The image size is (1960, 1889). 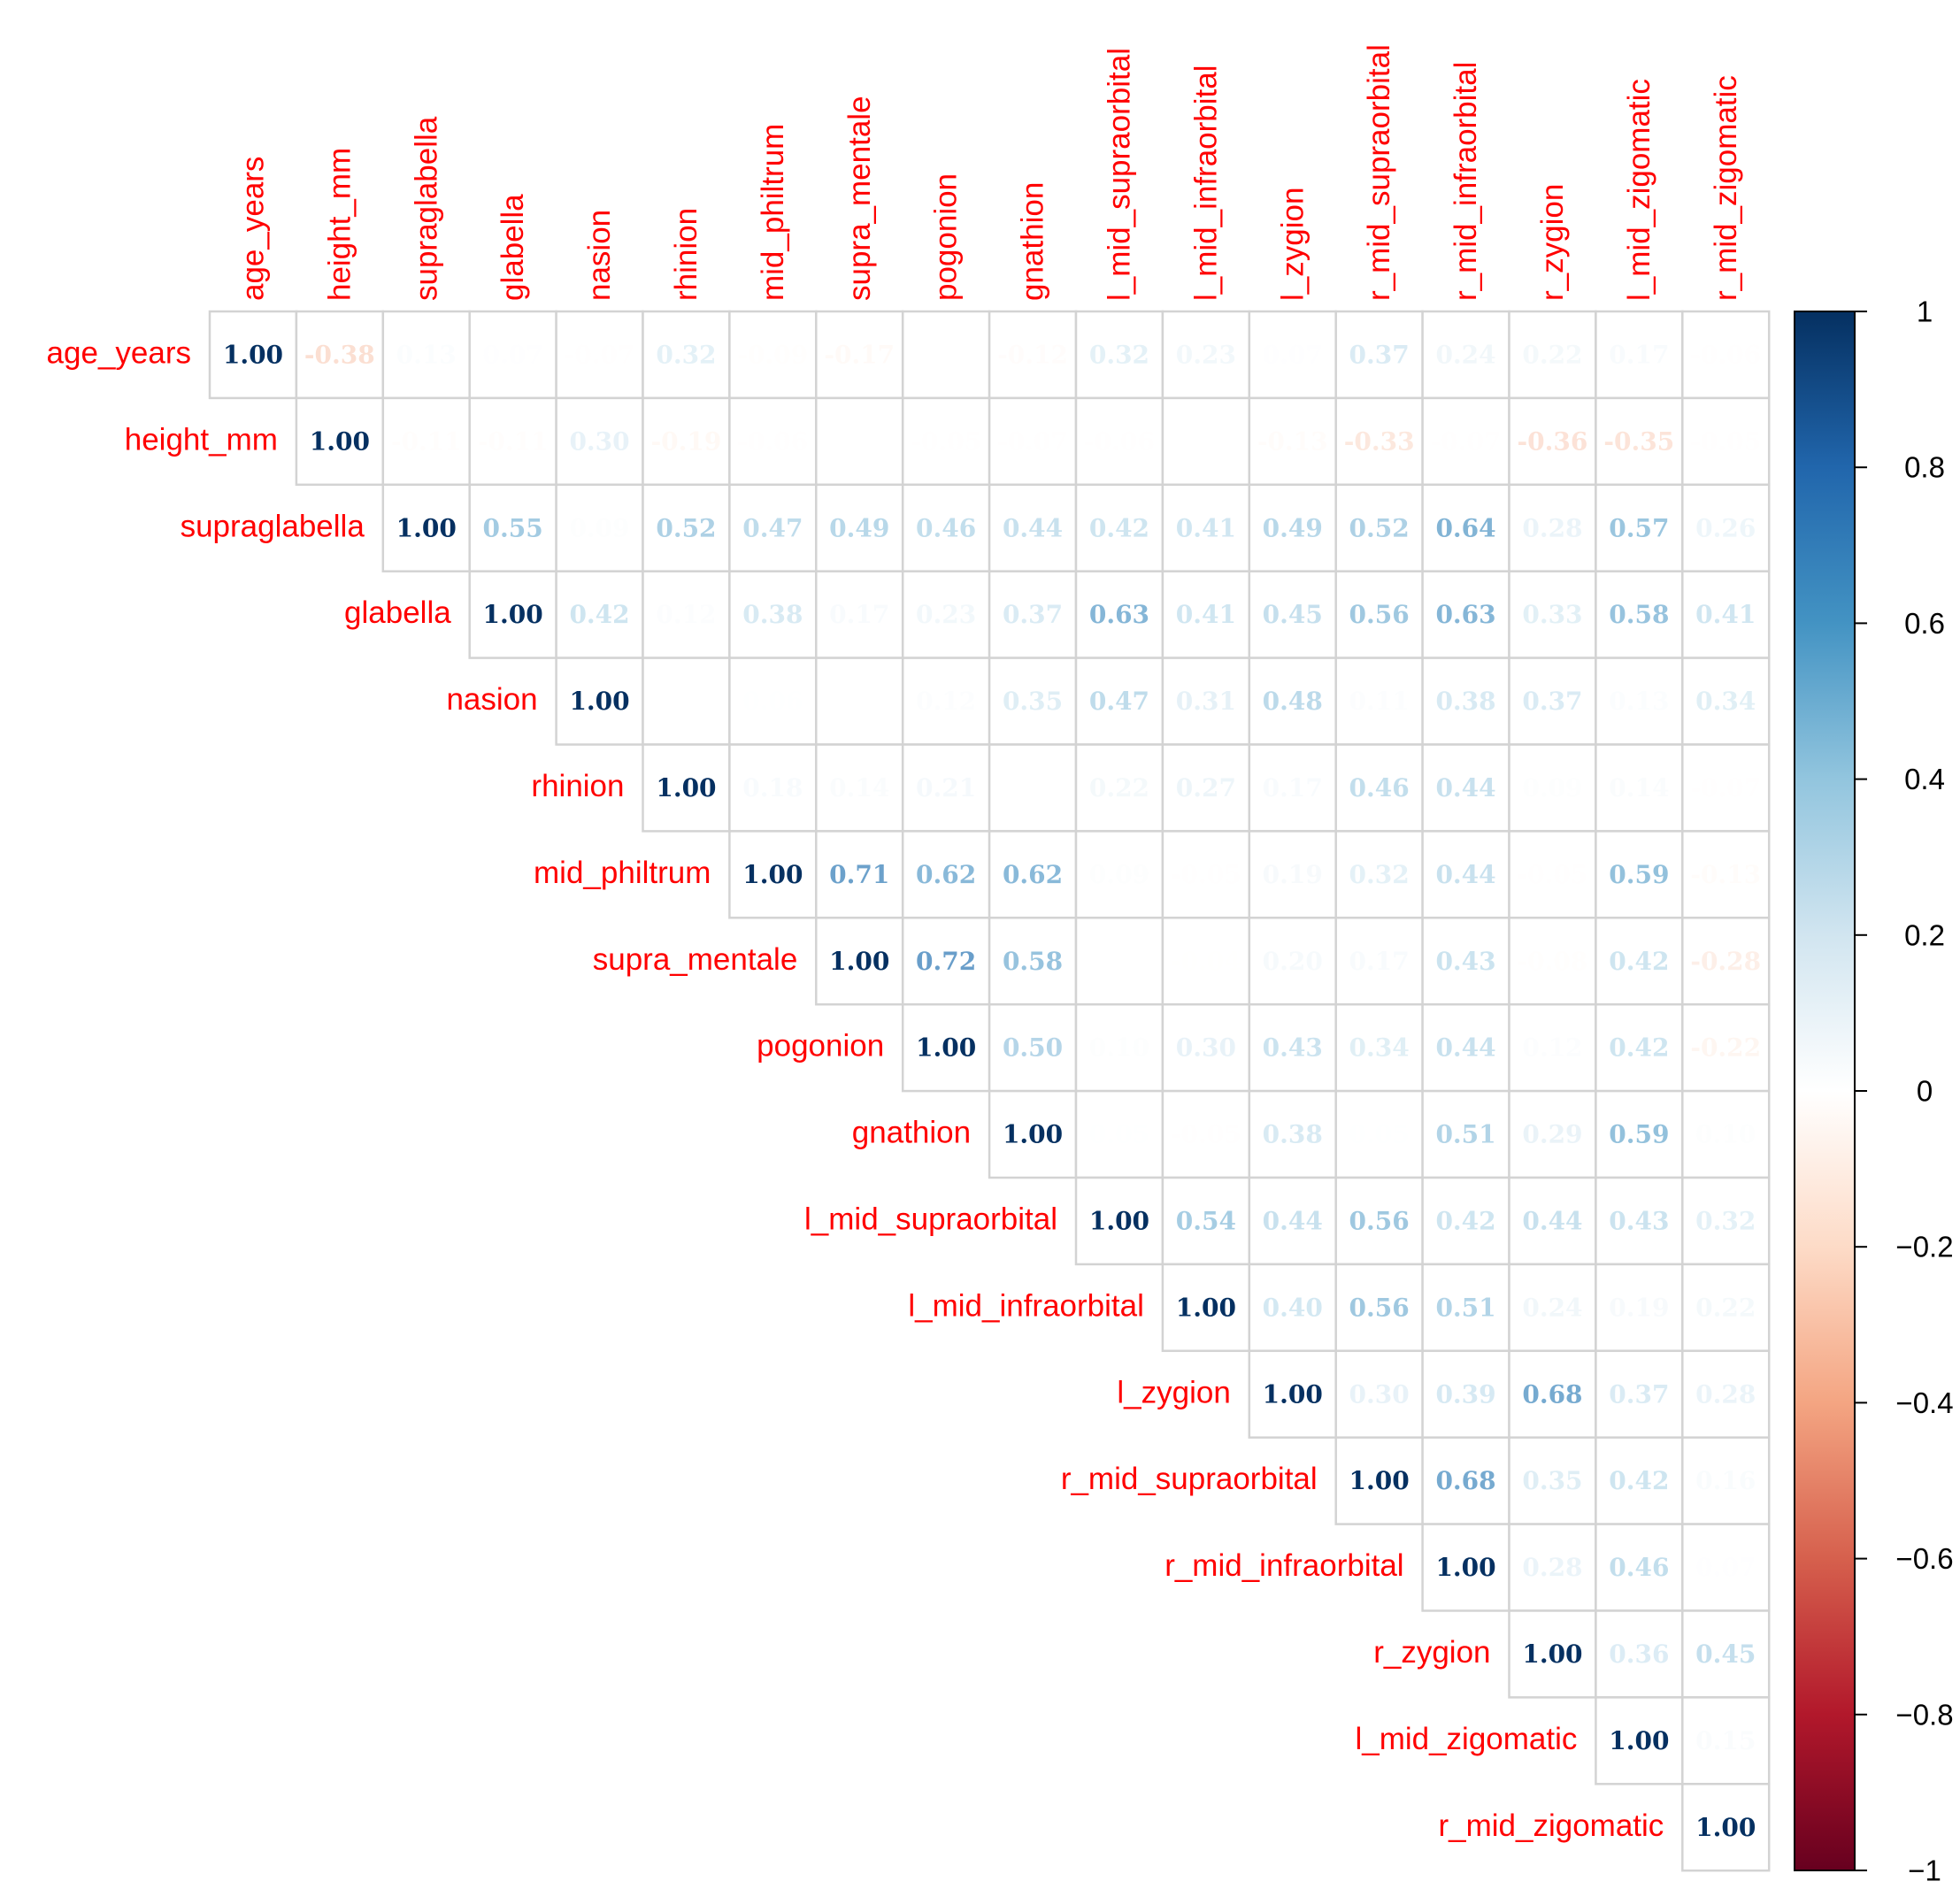 I want to click on cell-rhinion-r_mid_infraorbital, so click(x=1465, y=788).